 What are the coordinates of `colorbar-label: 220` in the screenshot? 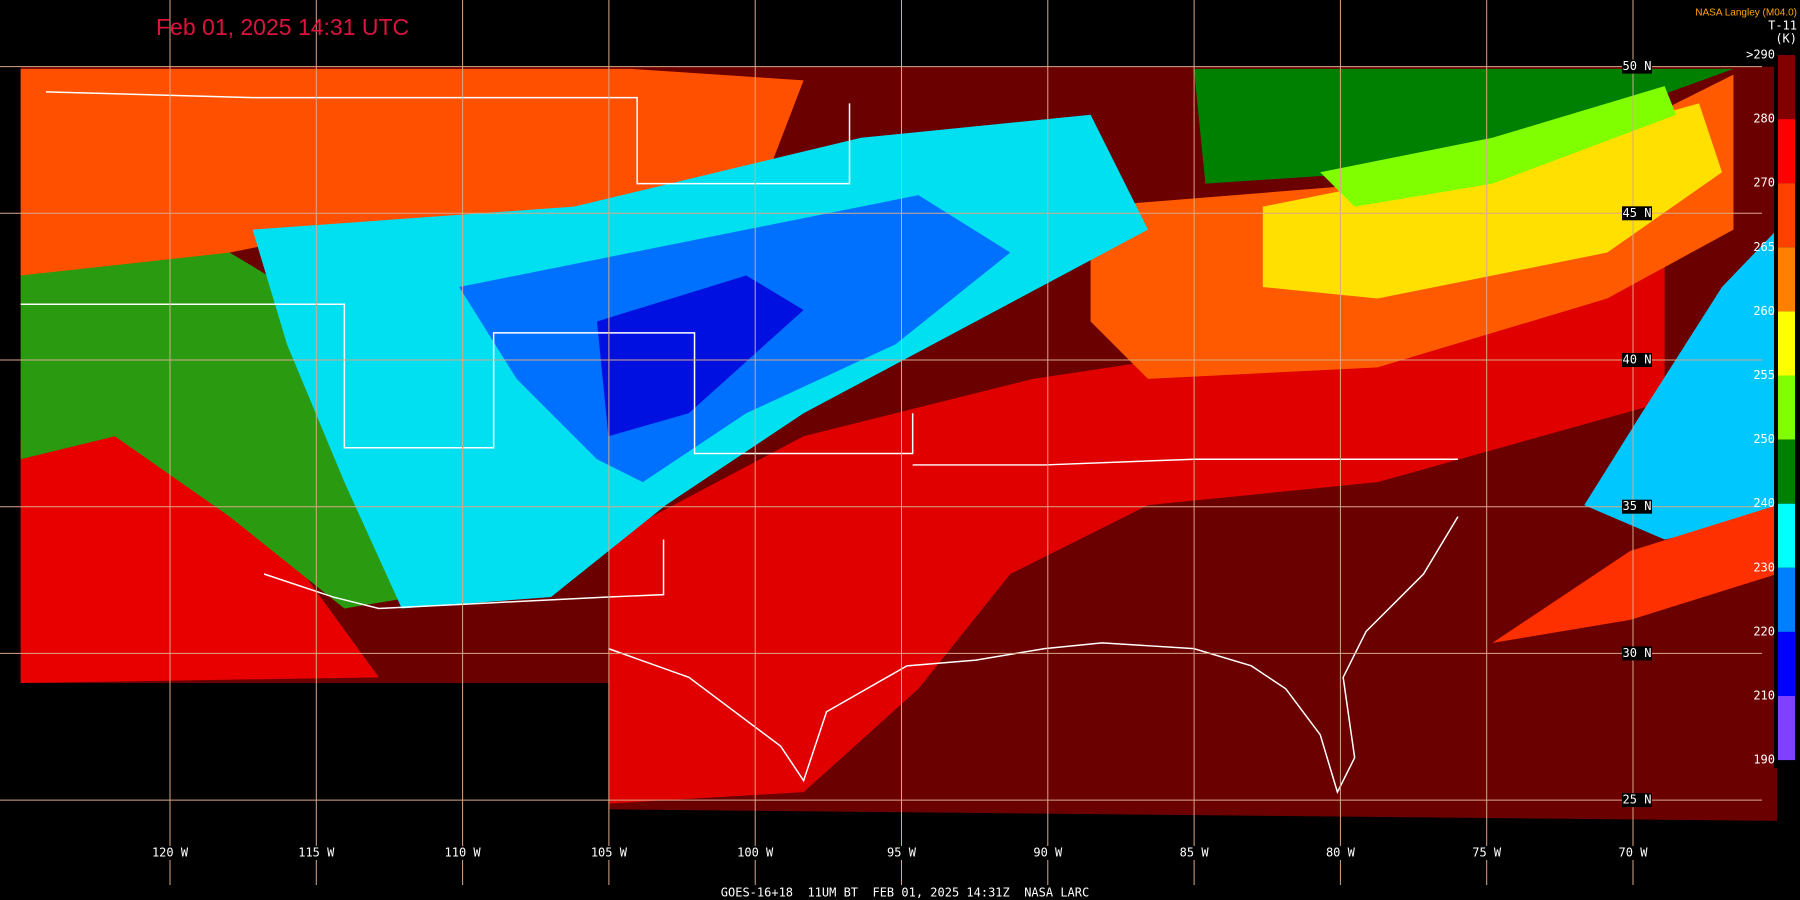 It's located at (1764, 631).